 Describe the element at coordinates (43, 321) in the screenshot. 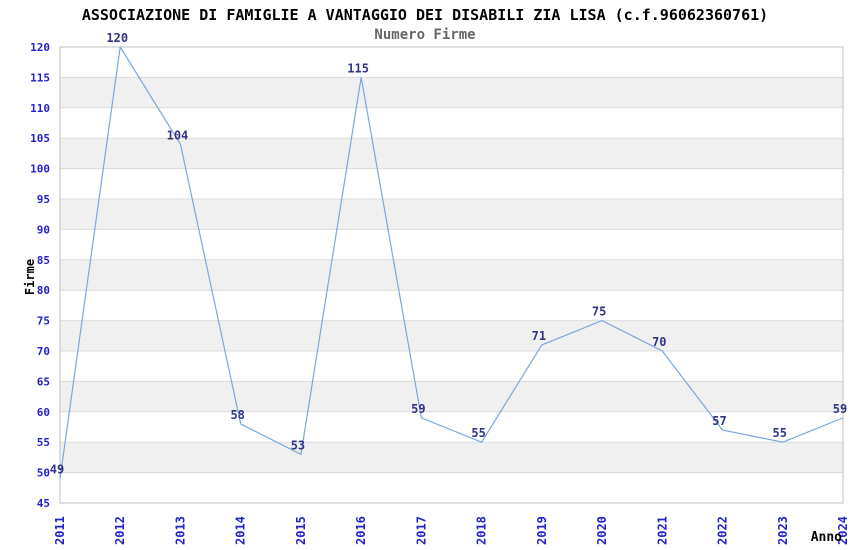

I see `y-tick-label: 75` at that location.